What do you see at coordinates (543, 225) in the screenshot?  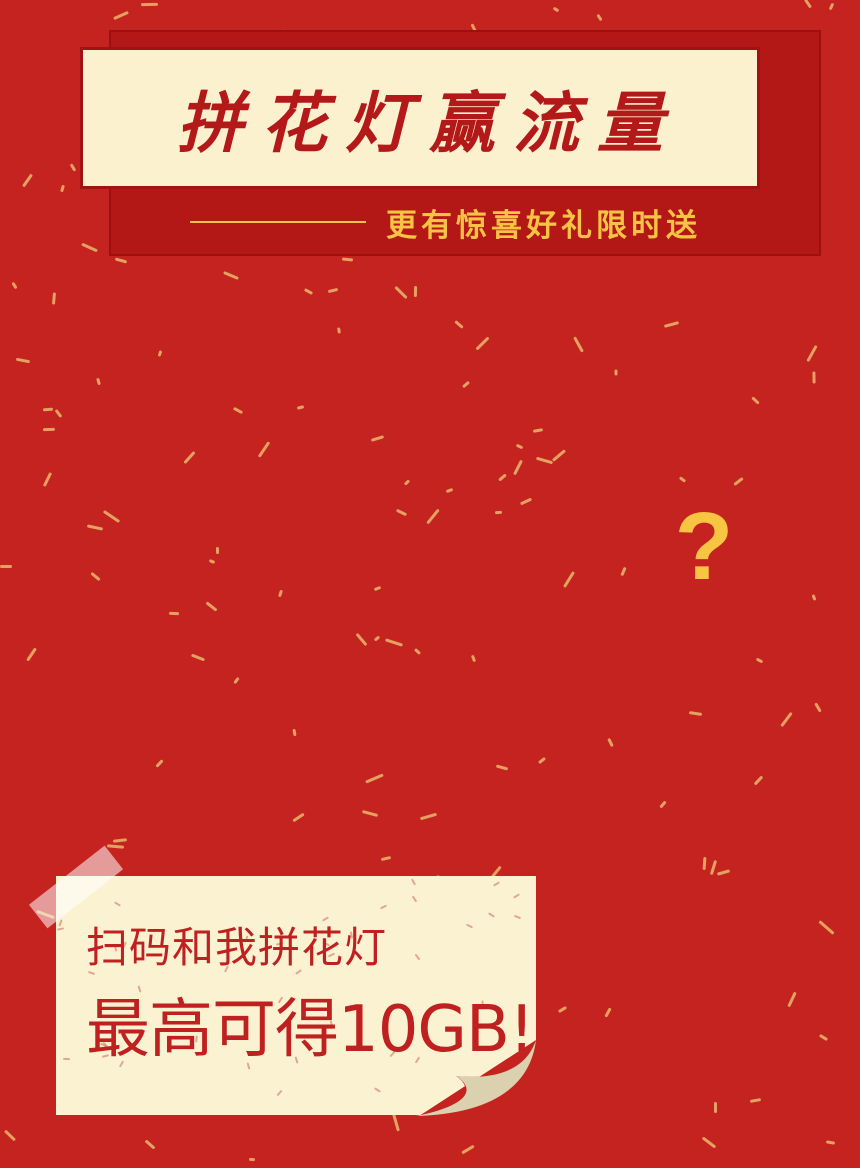 I see `banner-subtitle: 更有惊喜好礼限时送` at bounding box center [543, 225].